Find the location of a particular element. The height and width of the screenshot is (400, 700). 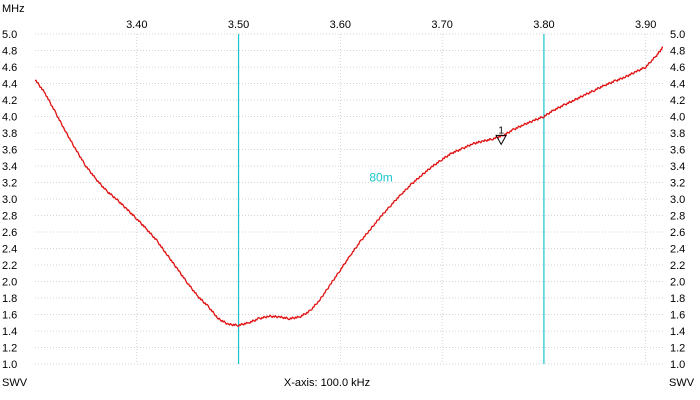

y-tick-label-left: 3.4 is located at coordinates (9, 167).